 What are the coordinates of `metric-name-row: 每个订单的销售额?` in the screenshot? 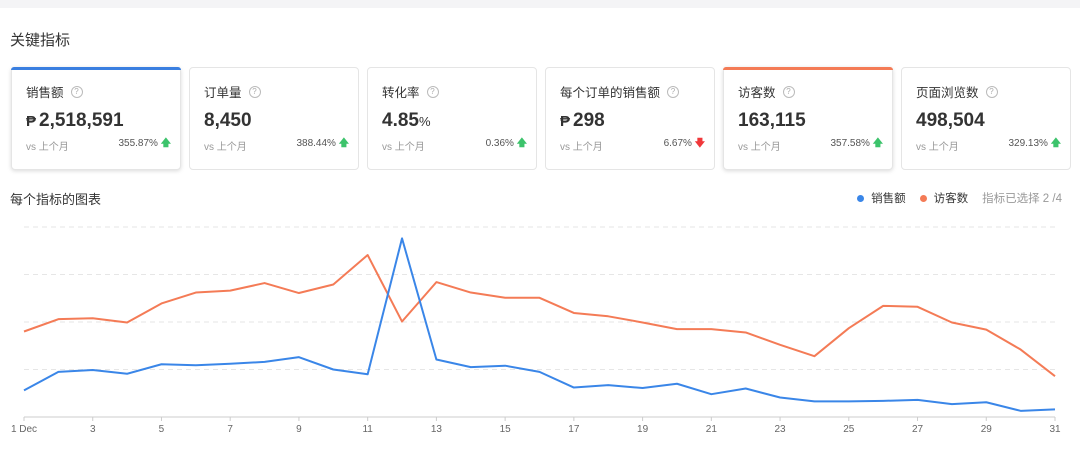 It's located at (637, 91).